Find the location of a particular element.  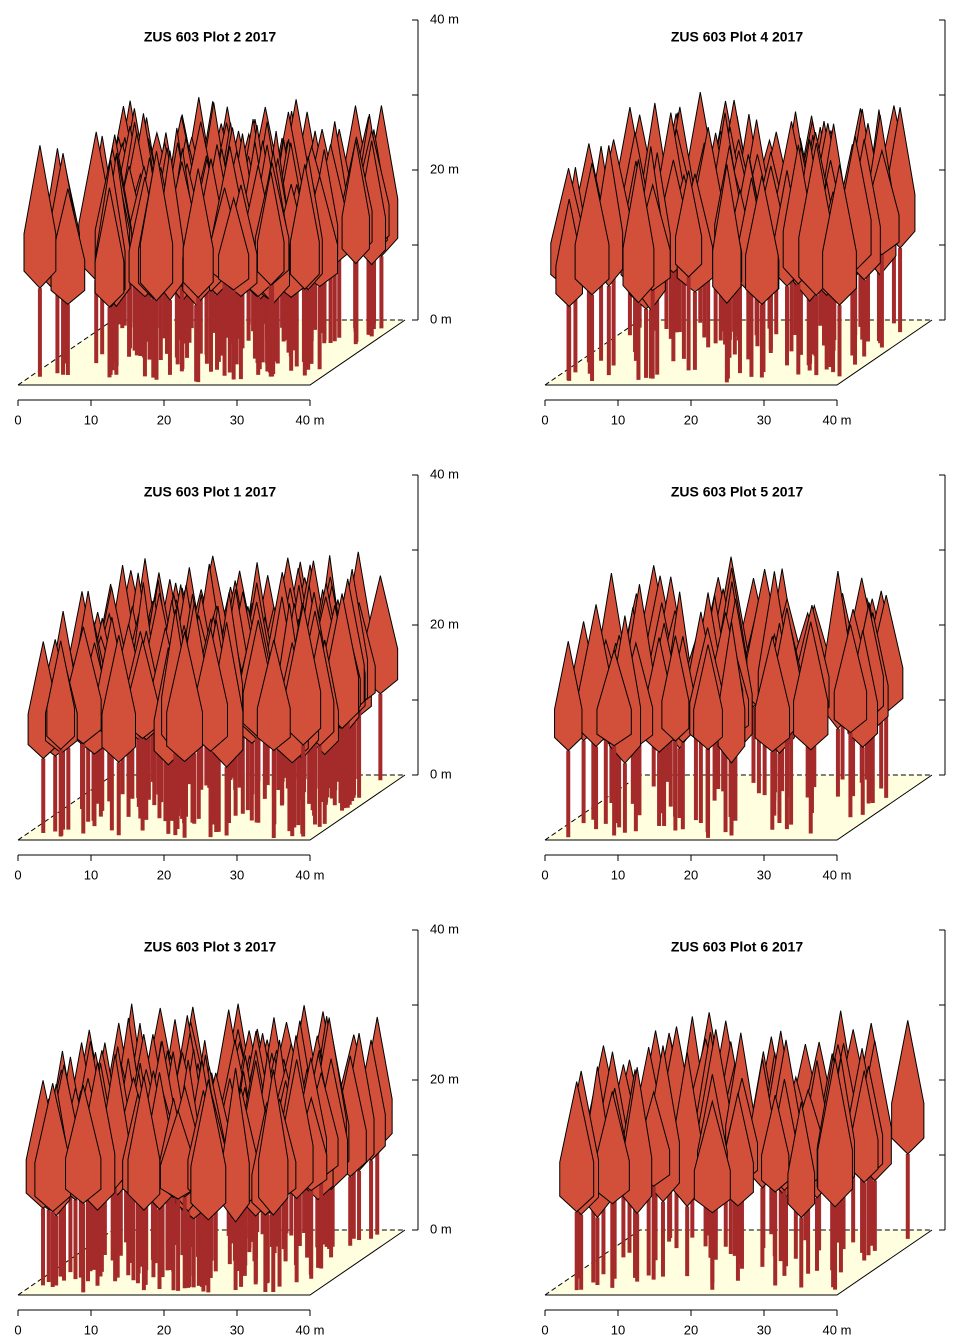

floor is located at coordinates (738, 807).